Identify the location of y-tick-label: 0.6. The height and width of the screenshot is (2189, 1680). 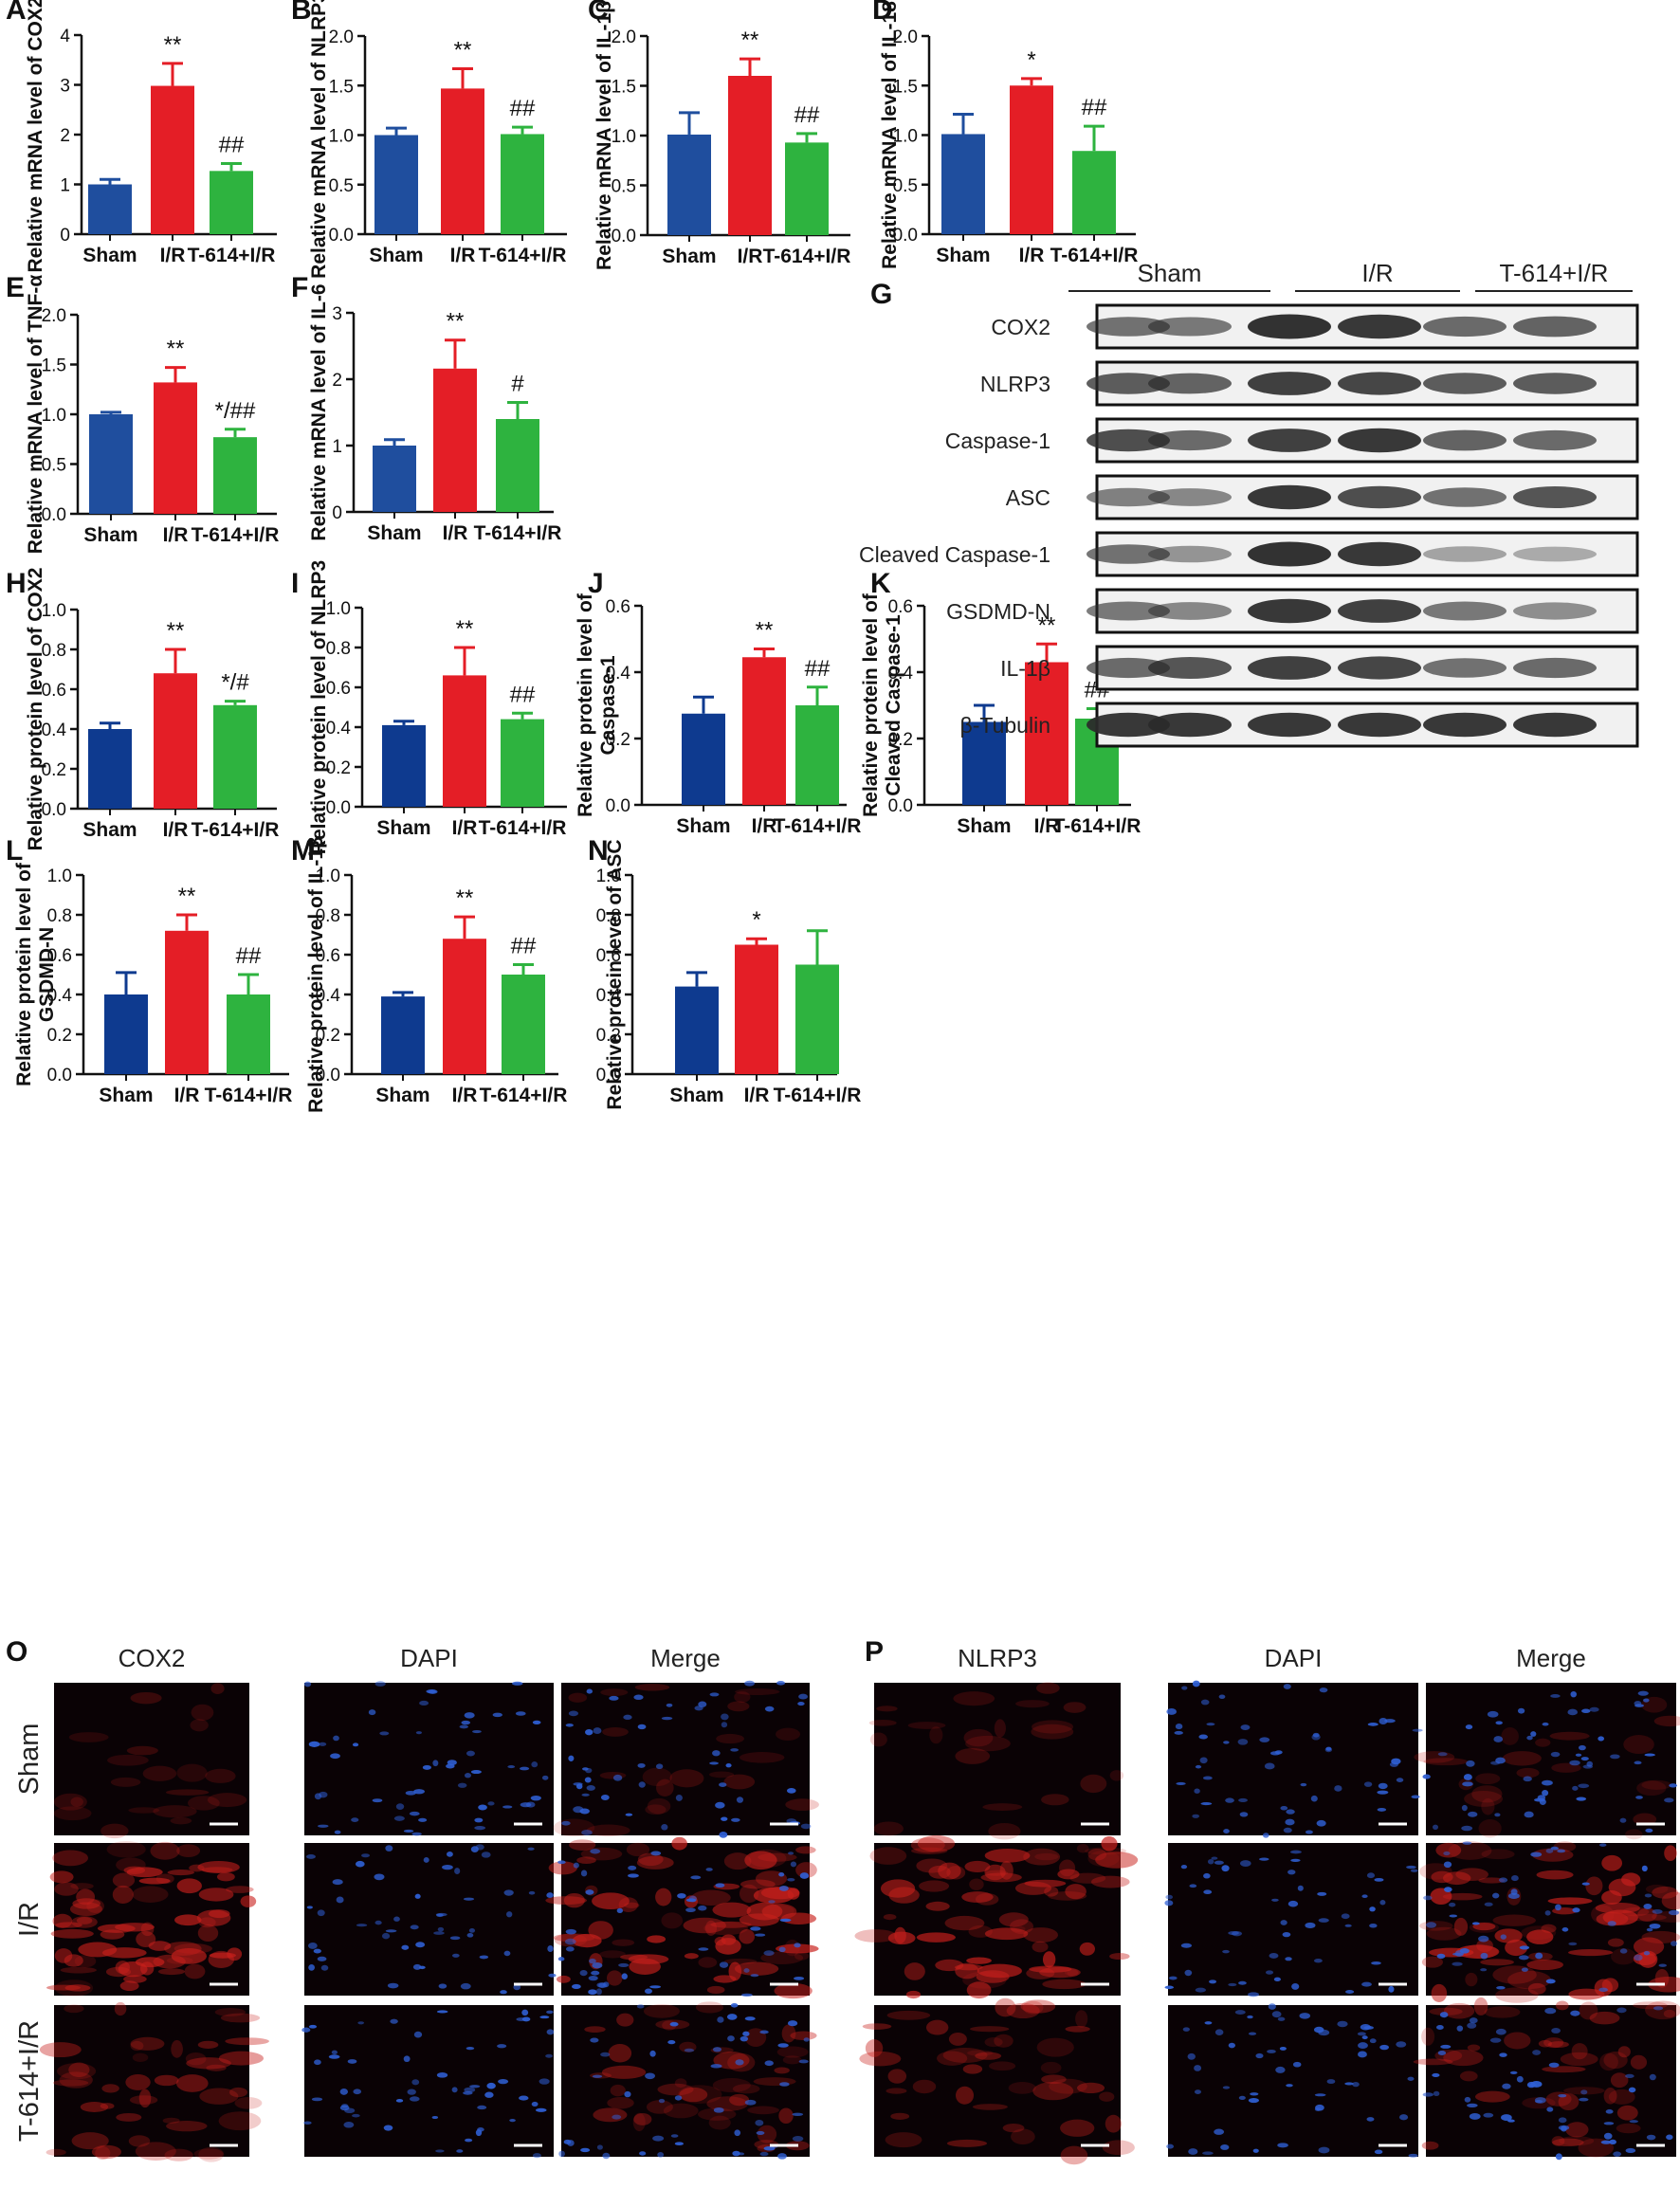
(618, 607).